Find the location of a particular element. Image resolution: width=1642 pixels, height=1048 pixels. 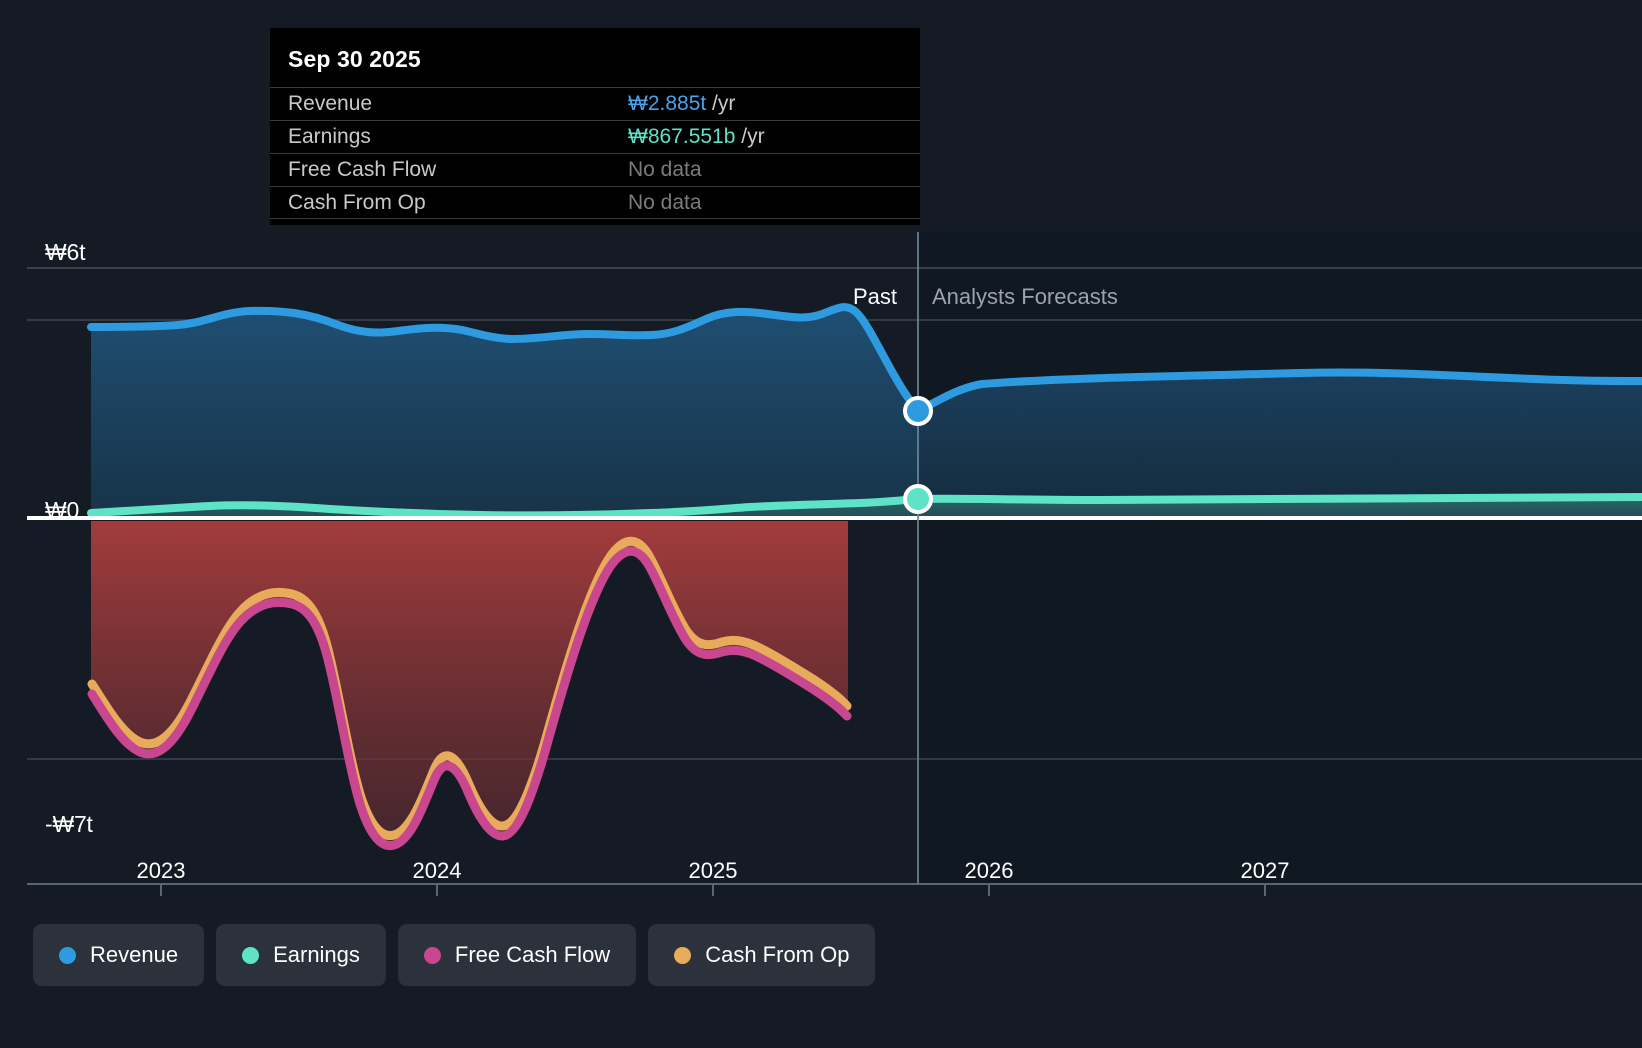

legend-label-earnings: Earnings is located at coordinates (316, 954).